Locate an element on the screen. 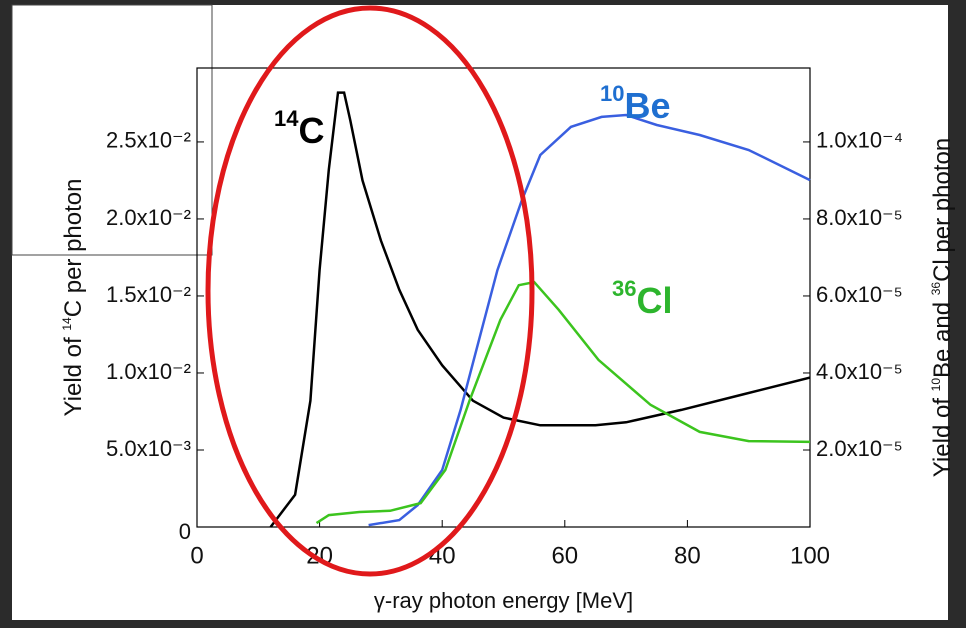 Image resolution: width=966 pixels, height=628 pixels. x-tick-label: 0 is located at coordinates (196, 555).